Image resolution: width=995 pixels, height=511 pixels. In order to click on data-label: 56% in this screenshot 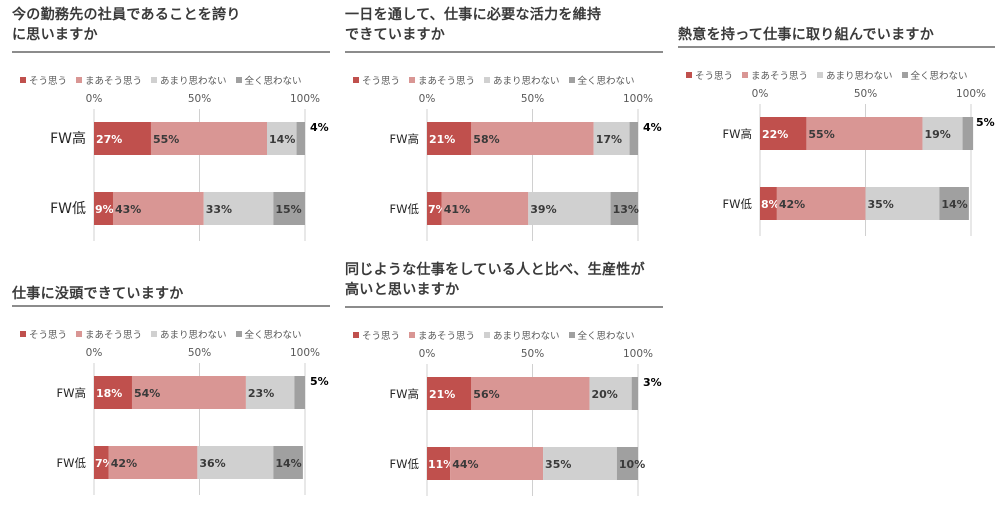, I will do `click(486, 394)`.